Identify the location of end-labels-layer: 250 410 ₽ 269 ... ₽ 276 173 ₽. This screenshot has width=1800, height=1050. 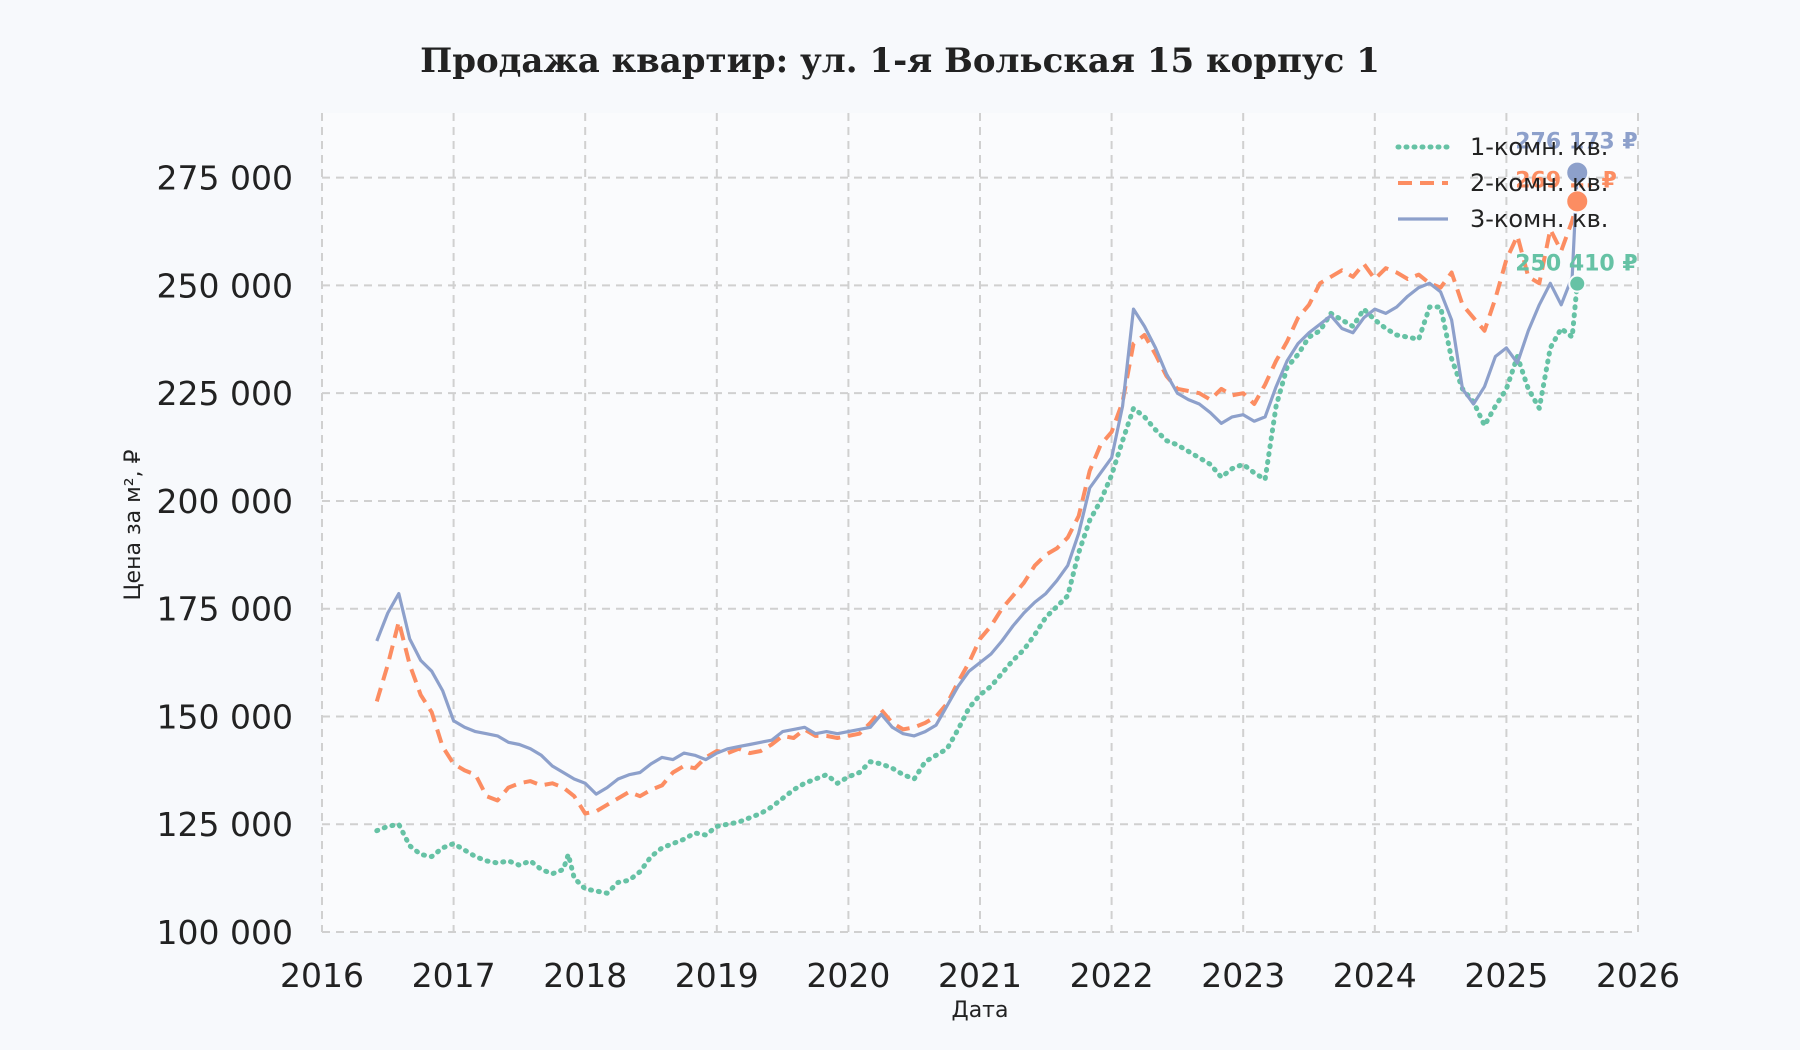
(1576, 203).